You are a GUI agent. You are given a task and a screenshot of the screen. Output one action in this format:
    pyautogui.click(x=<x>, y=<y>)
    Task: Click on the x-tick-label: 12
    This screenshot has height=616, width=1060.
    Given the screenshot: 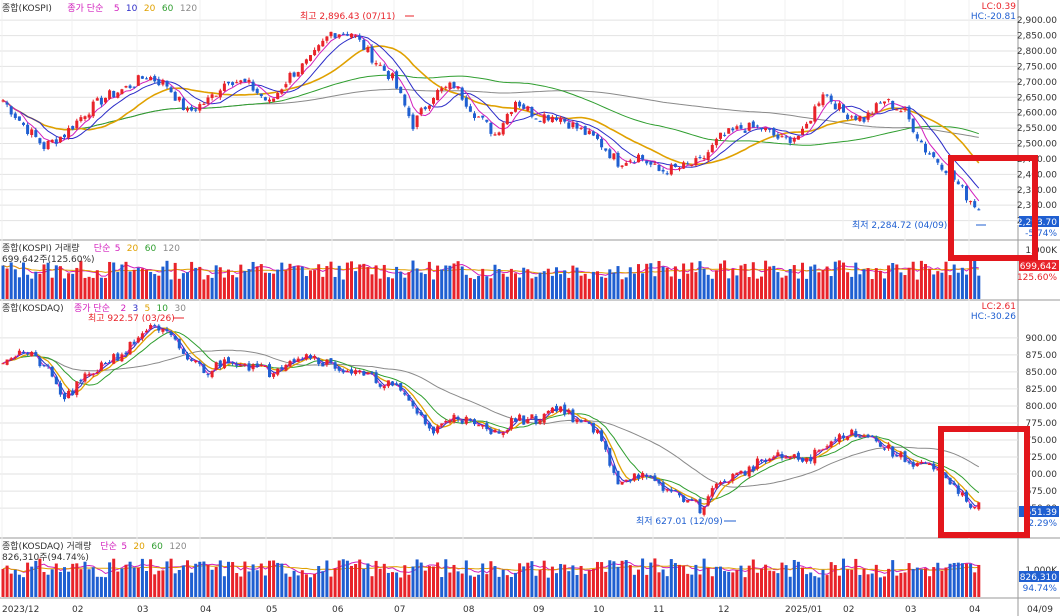 What is the action you would take?
    pyautogui.click(x=723, y=610)
    